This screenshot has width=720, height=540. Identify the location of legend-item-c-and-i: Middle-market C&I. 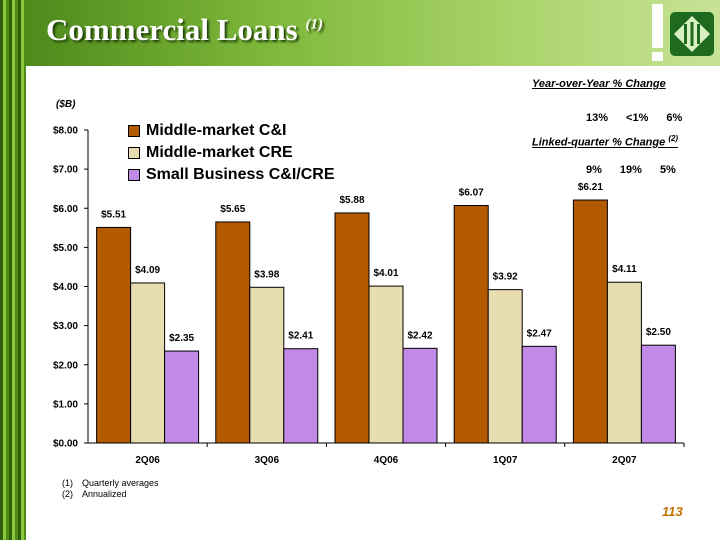
(231, 131).